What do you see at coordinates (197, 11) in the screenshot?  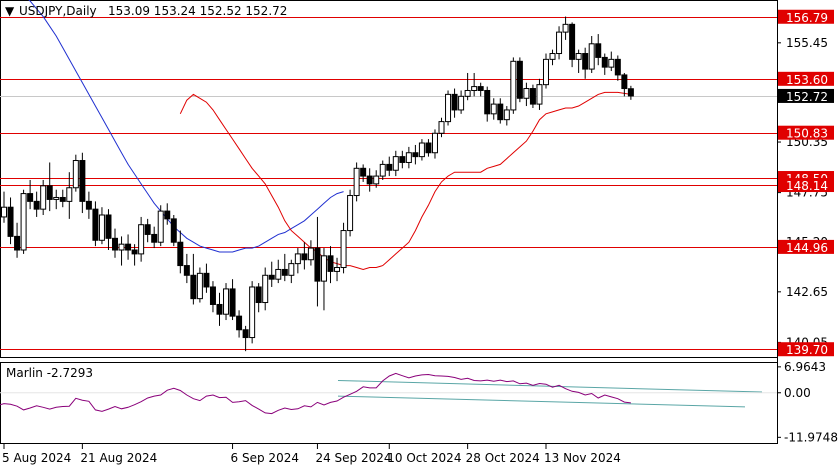 I see `ohlc-values: 153.09 153.24 152.52 152.72` at bounding box center [197, 11].